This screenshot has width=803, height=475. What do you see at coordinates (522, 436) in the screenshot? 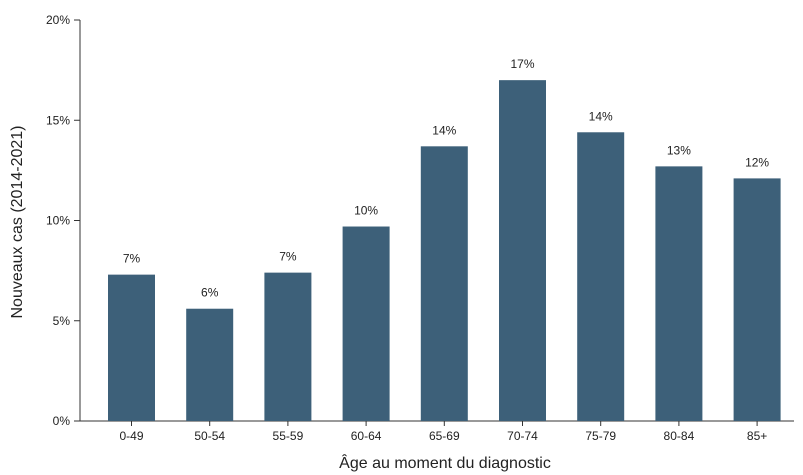
I see `x-tick-label: 70-74` at bounding box center [522, 436].